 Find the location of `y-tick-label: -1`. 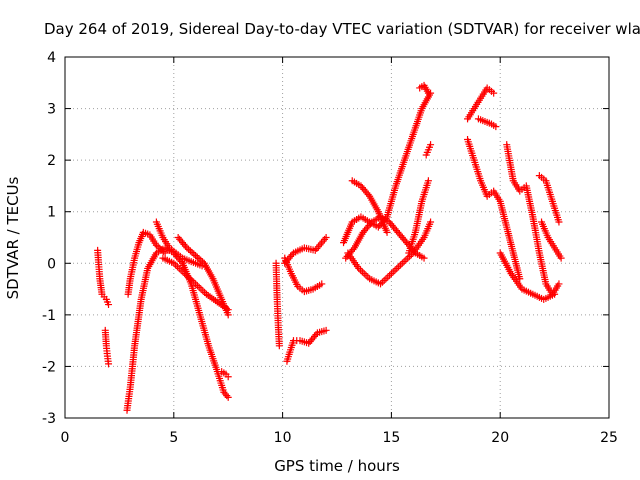

y-tick-label: -1 is located at coordinates (49, 316).